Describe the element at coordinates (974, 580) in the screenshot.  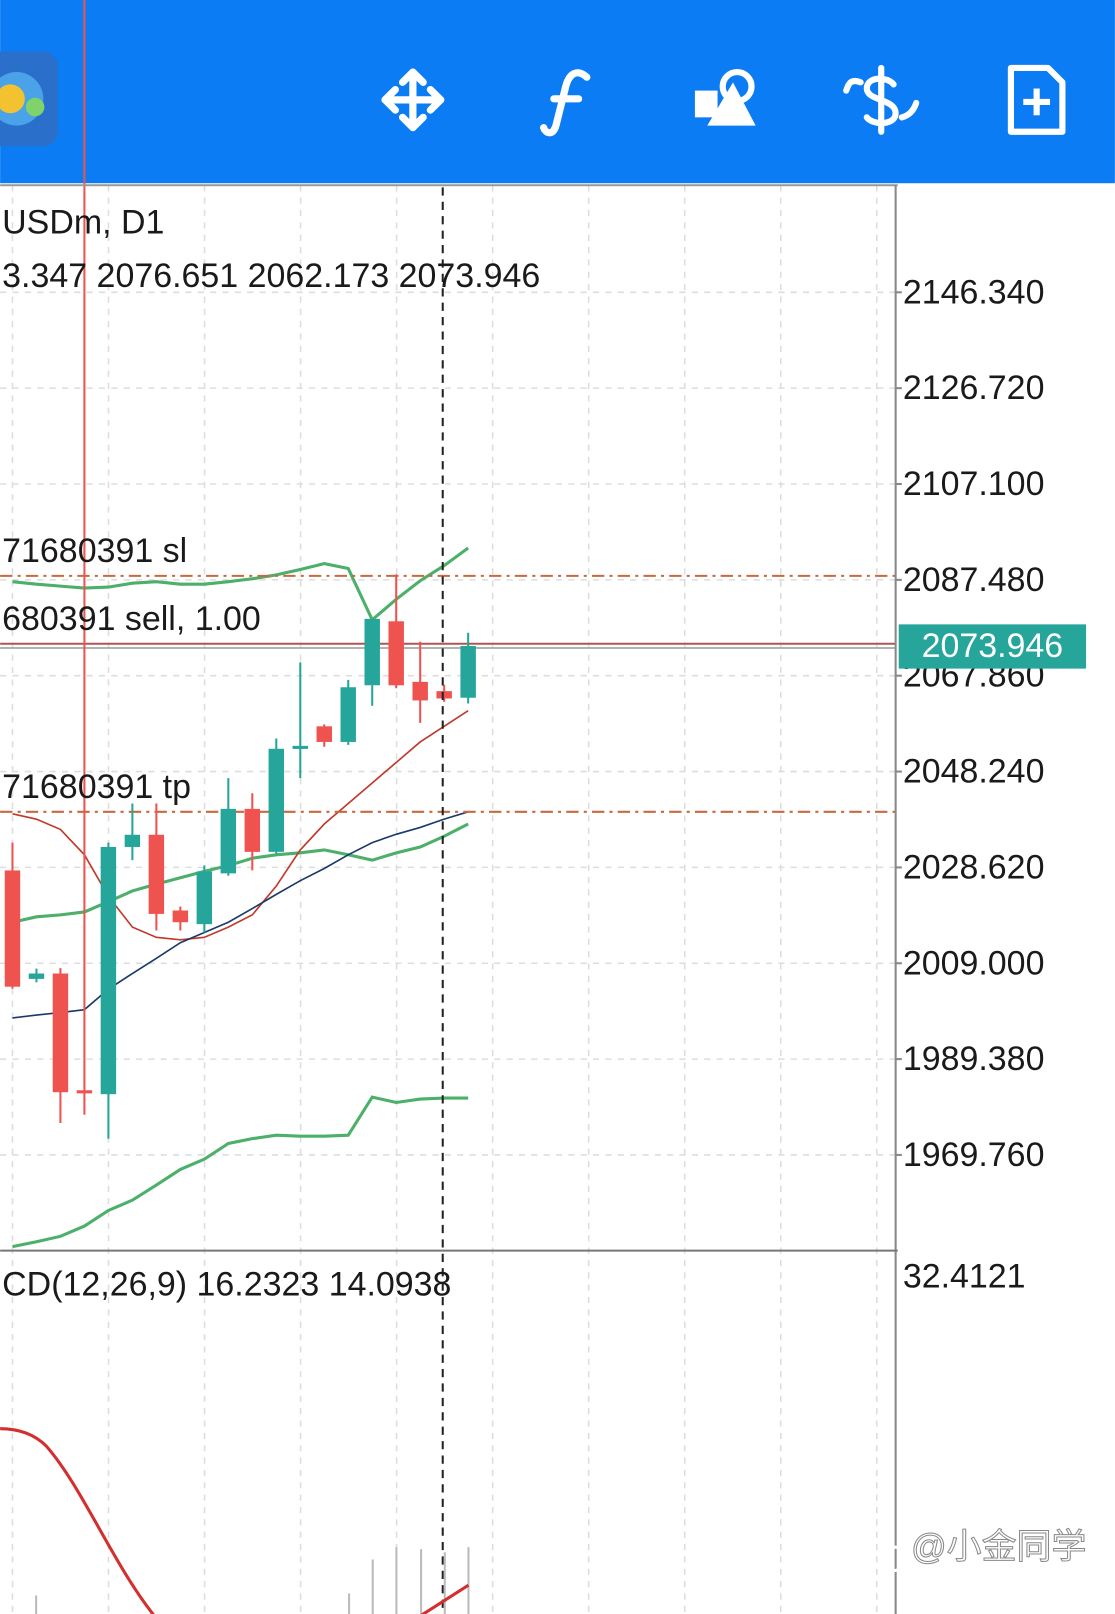
I see `y-tick-label: 2087.480` at that location.